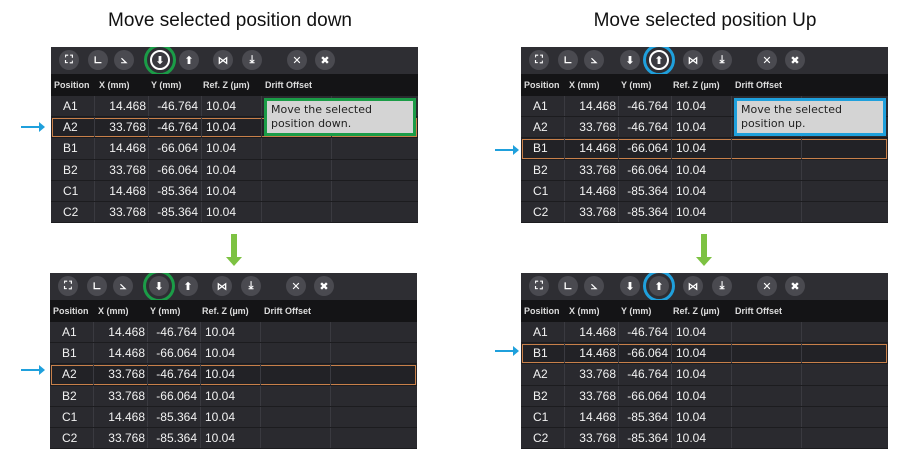 The width and height of the screenshot is (905, 461). Describe the element at coordinates (69, 332) in the screenshot. I see `cell: A1` at that location.